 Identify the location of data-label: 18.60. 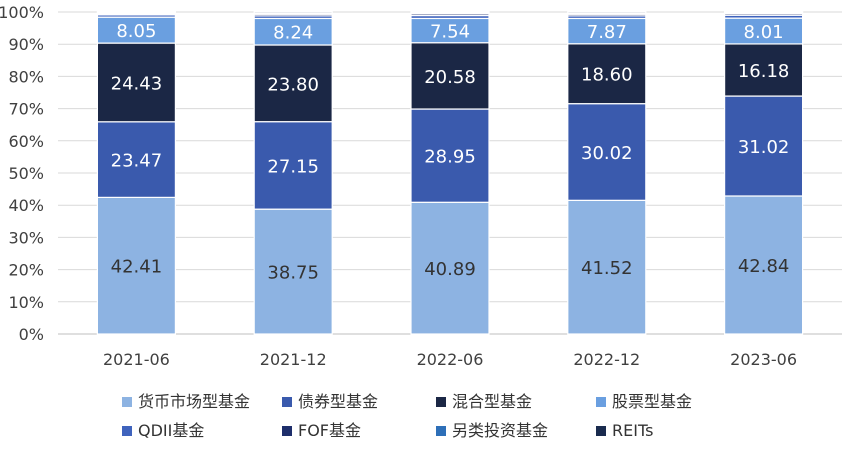
(607, 75).